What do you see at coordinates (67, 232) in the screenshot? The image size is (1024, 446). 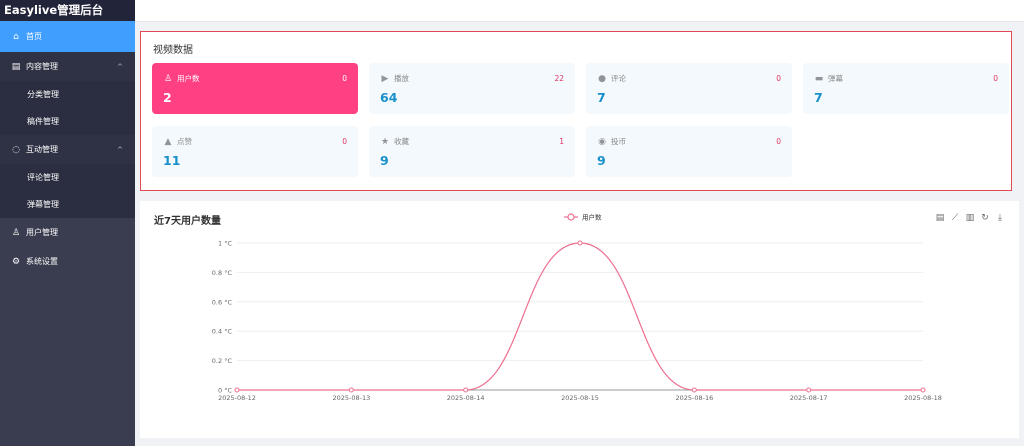 I see `sidebar-item-users: ♙ 用户管理` at bounding box center [67, 232].